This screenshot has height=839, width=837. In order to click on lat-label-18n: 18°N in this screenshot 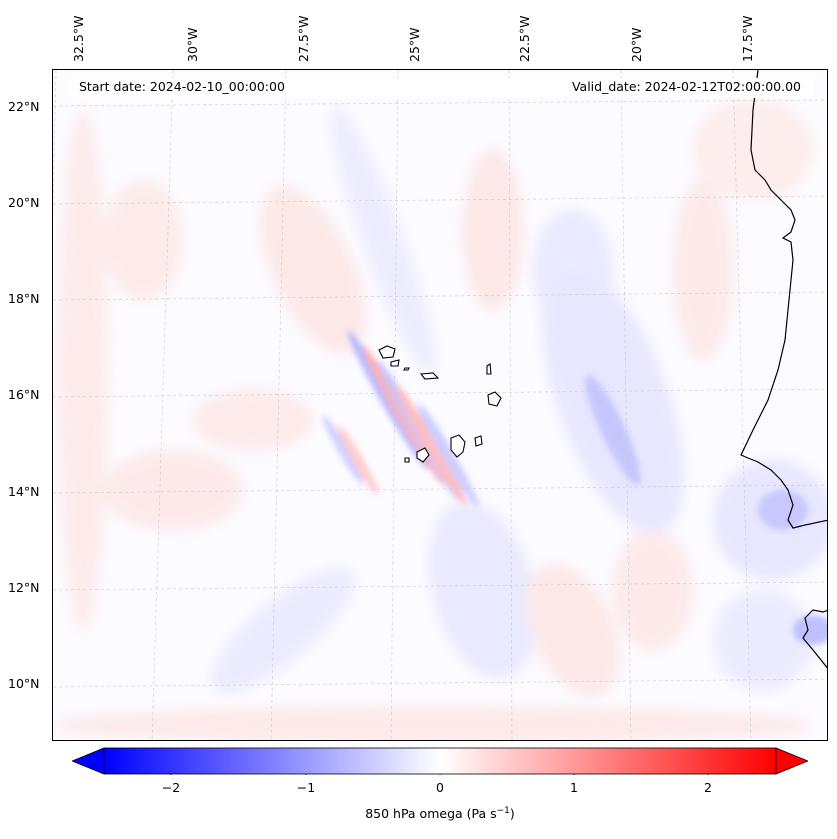, I will do `click(24, 298)`.